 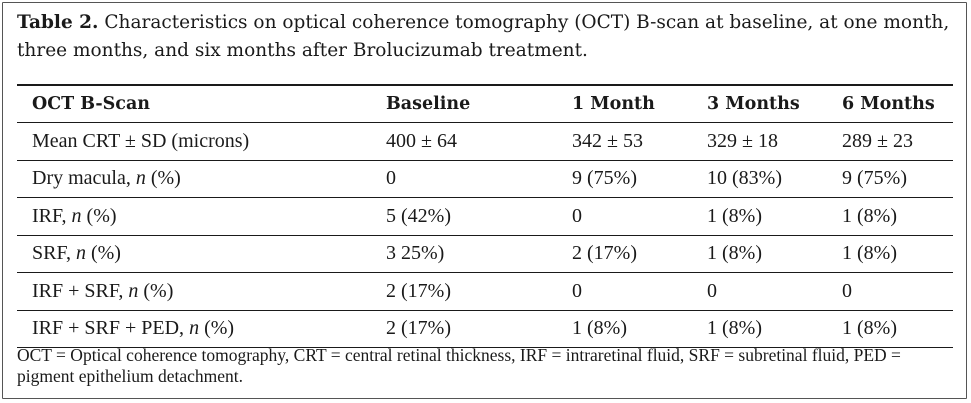 I want to click on cell-baseline: 3 25%), so click(x=415, y=253).